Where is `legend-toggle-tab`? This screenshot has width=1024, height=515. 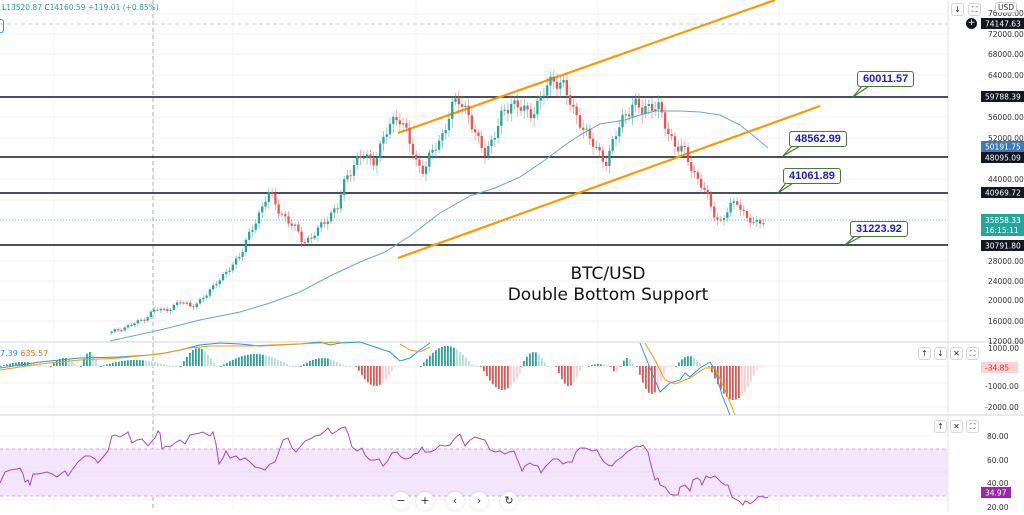
legend-toggle-tab is located at coordinates (2, 26).